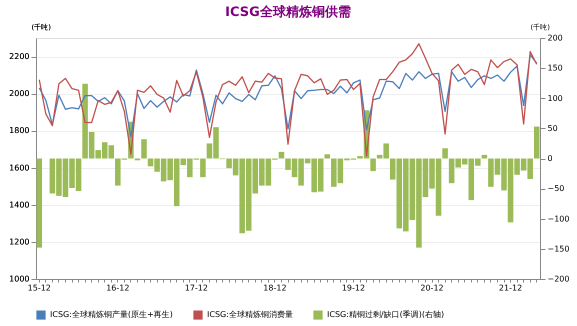  I want to click on legend-label: ICSG:全球精炼铜产量(原生+再生), so click(111, 315).